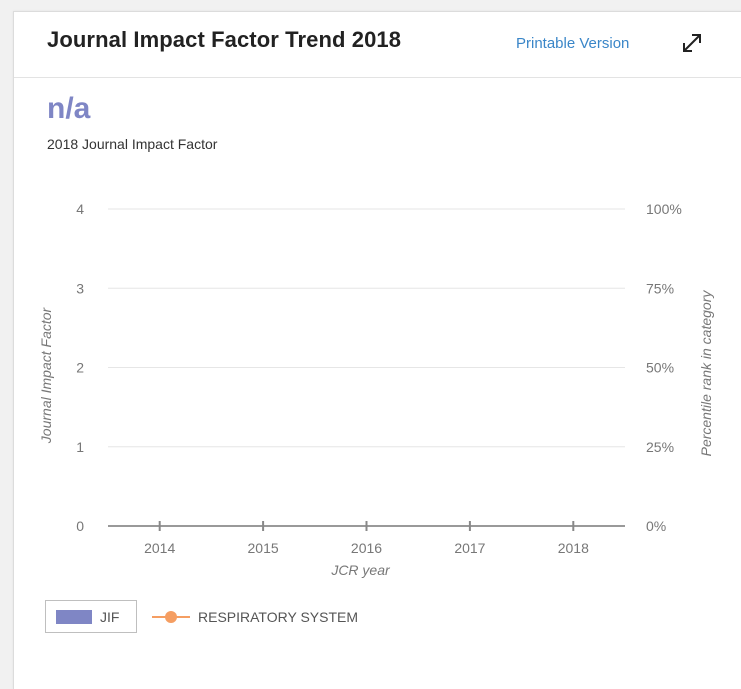 This screenshot has width=741, height=689. What do you see at coordinates (660, 447) in the screenshot?
I see `y2-tick-label: 25%` at bounding box center [660, 447].